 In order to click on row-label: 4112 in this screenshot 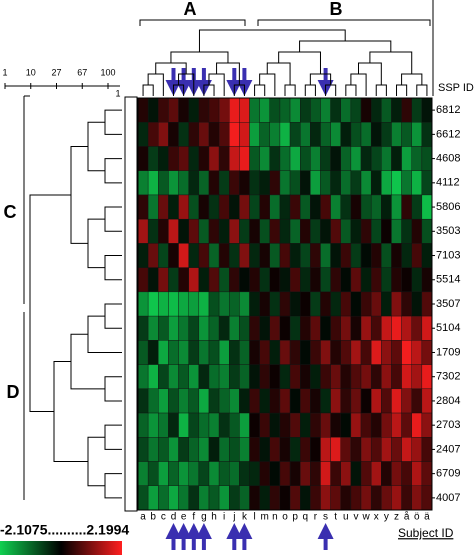, I will do `click(448, 183)`.